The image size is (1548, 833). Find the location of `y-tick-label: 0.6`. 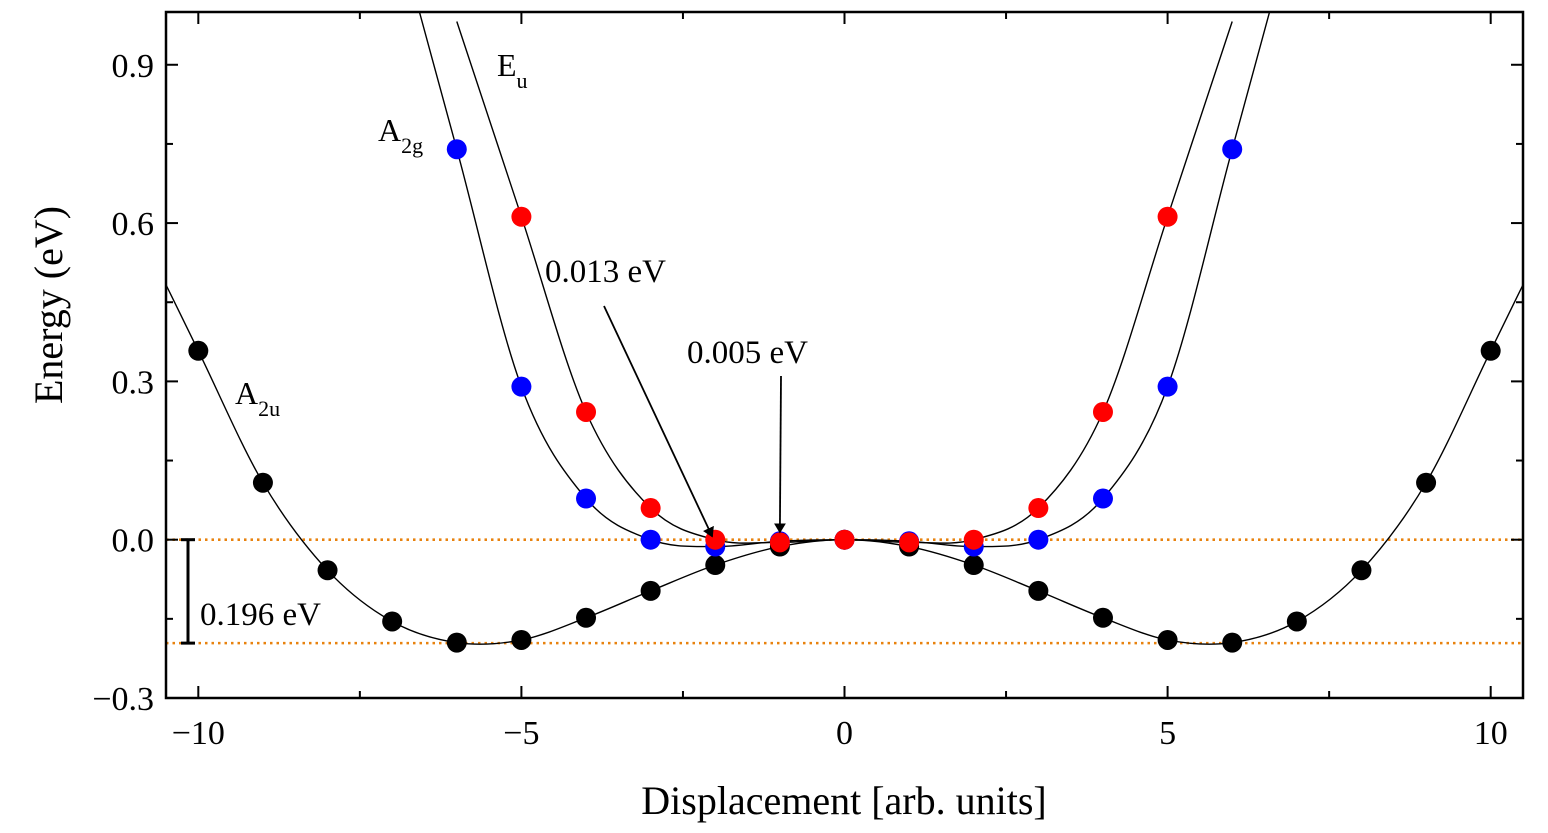

y-tick-label: 0.6 is located at coordinates (133, 224).